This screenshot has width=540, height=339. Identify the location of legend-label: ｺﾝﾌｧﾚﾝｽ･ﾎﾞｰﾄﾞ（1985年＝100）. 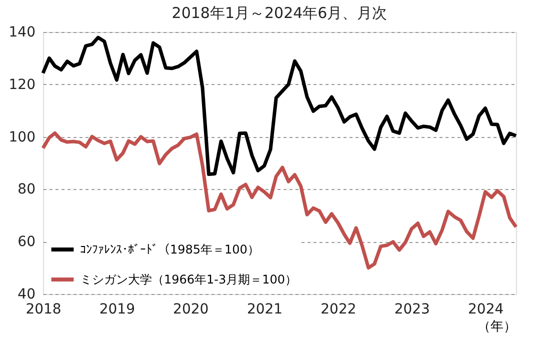
(170, 249).